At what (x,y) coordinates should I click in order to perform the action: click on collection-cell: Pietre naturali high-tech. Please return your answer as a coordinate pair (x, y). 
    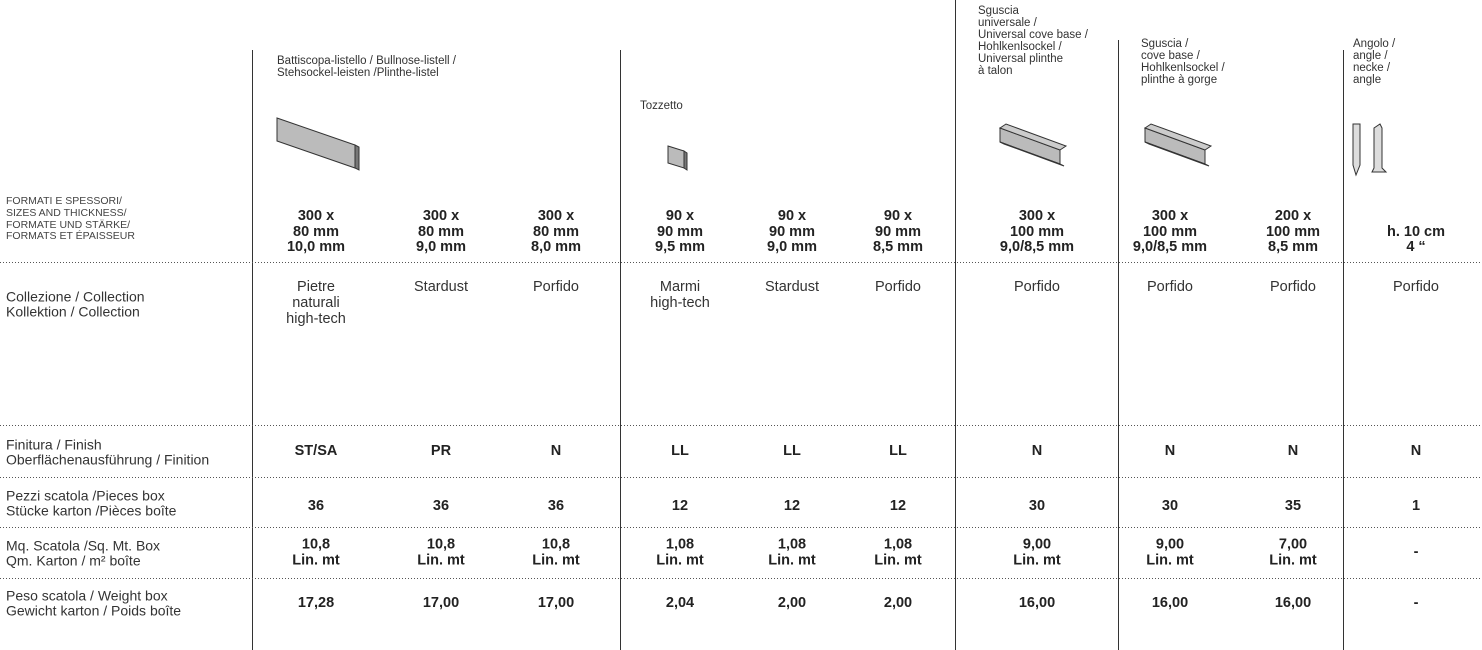
    Looking at the image, I should click on (316, 303).